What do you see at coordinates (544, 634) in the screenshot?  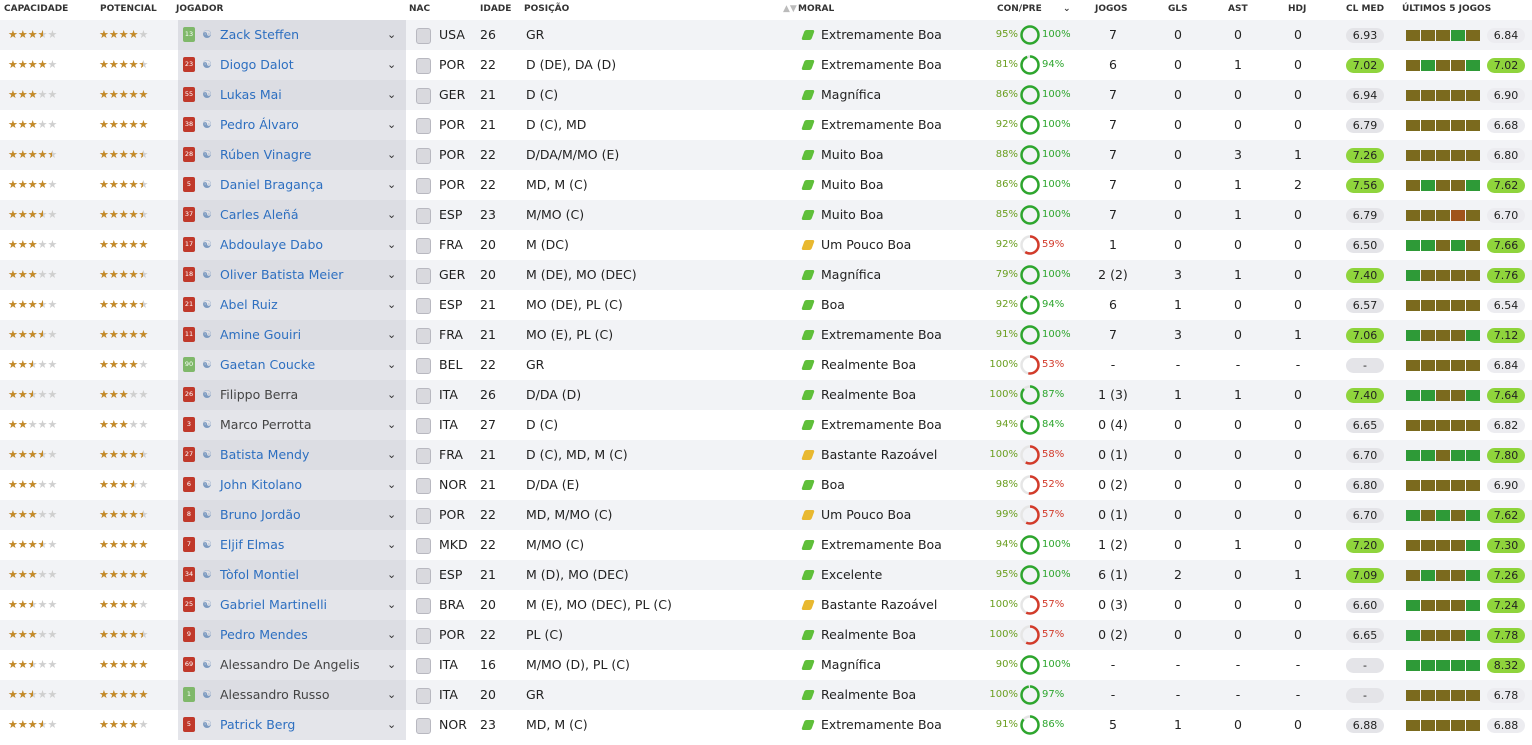 I see `position: PL (C)` at bounding box center [544, 634].